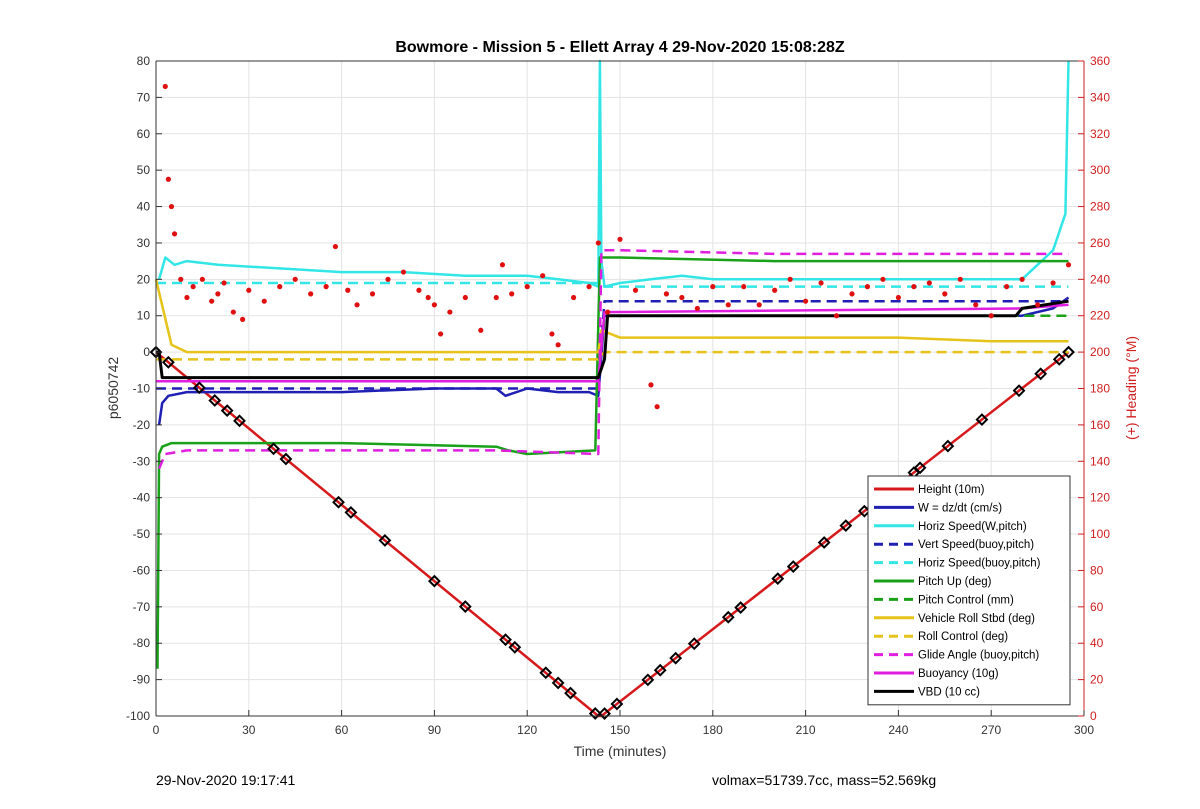 The width and height of the screenshot is (1200, 809). What do you see at coordinates (1100, 61) in the screenshot?
I see `y-tick-right-label: 360` at bounding box center [1100, 61].